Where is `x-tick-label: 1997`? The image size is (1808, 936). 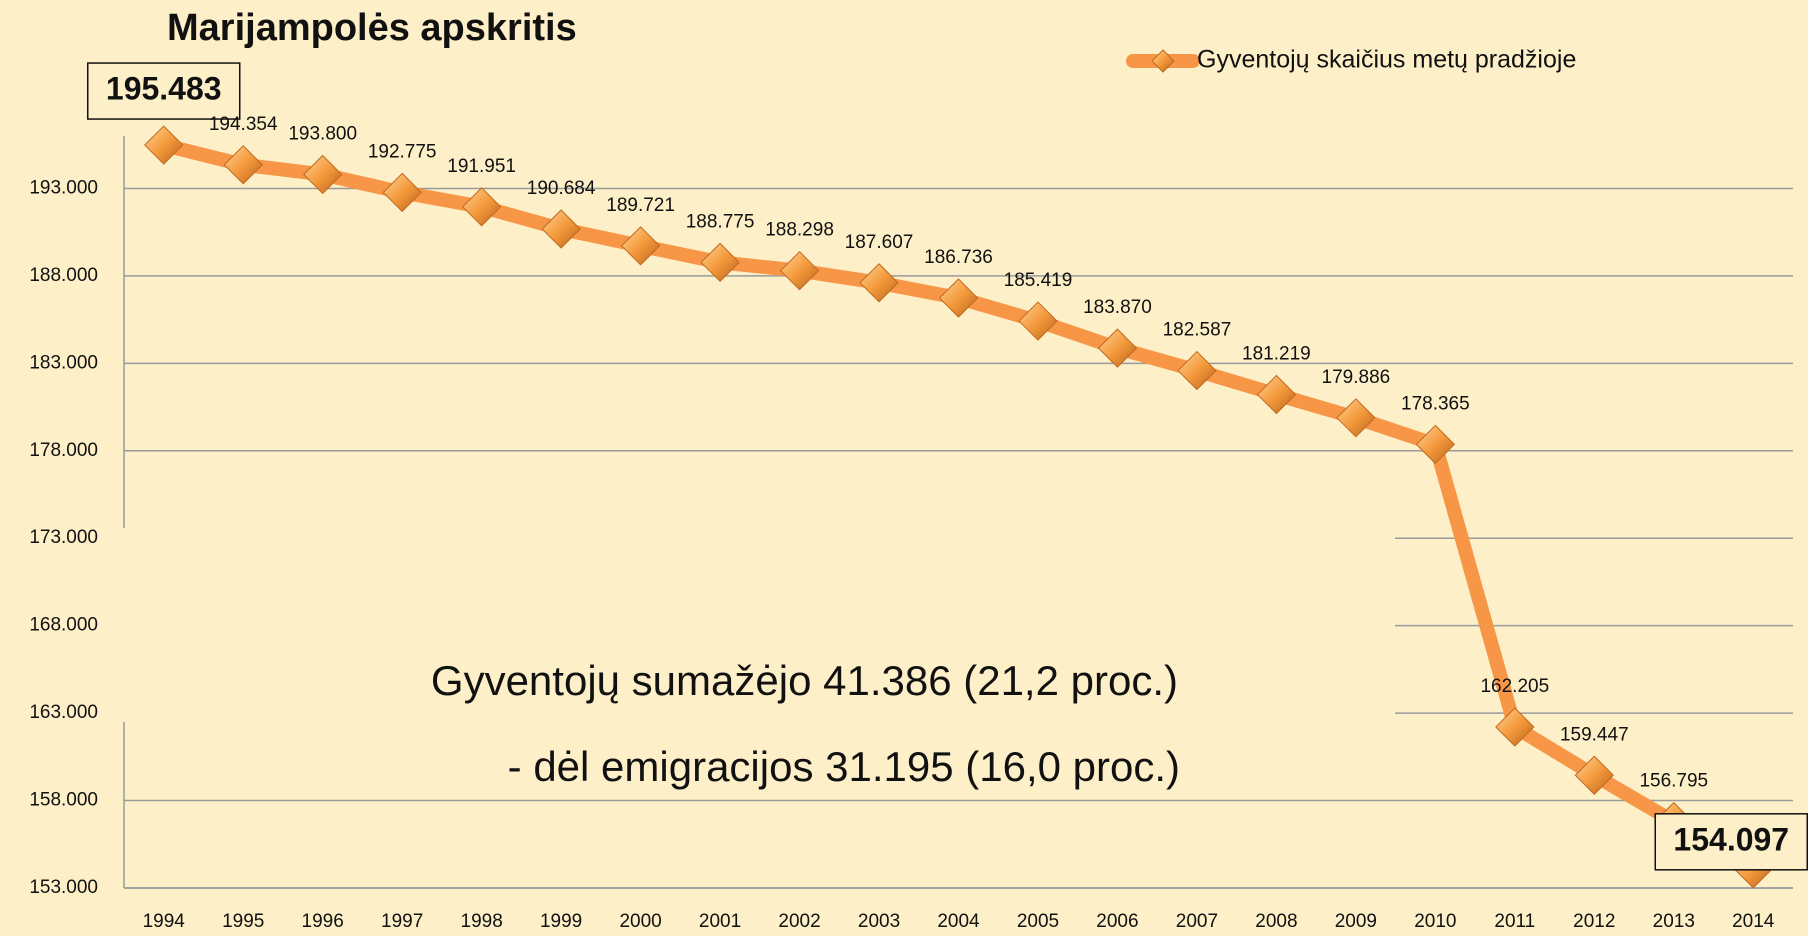 x-tick-label: 1997 is located at coordinates (402, 921).